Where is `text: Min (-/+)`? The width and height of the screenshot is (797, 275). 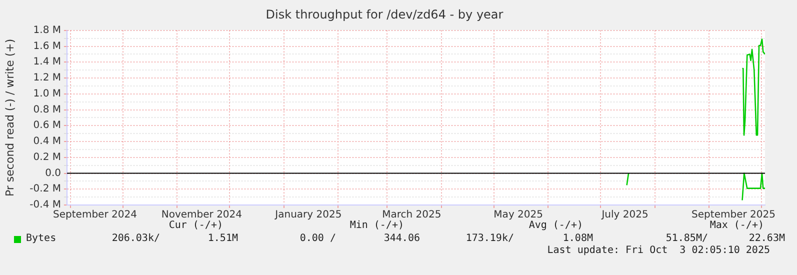
text: Min (-/+) is located at coordinates (377, 226).